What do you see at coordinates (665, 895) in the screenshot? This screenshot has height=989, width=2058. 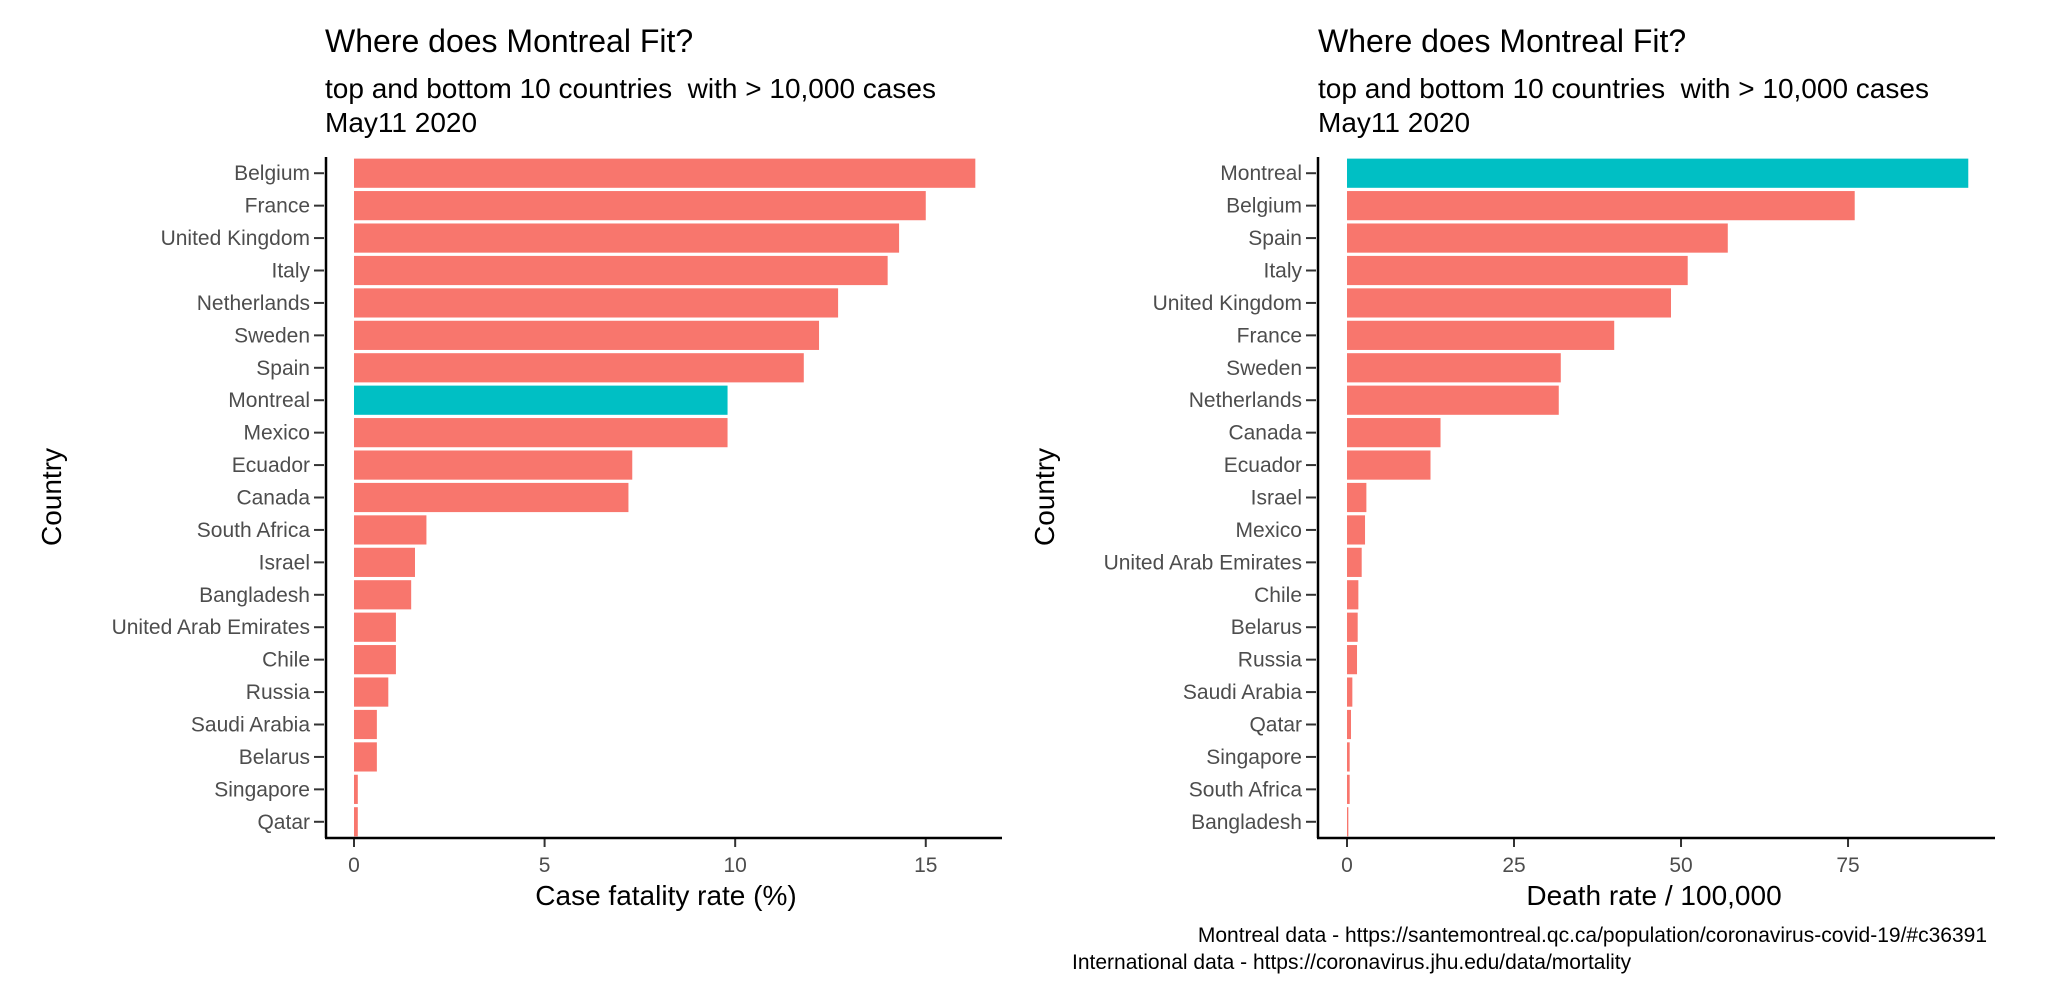 I see `x-axis-title: Case fatality rate (%)` at bounding box center [665, 895].